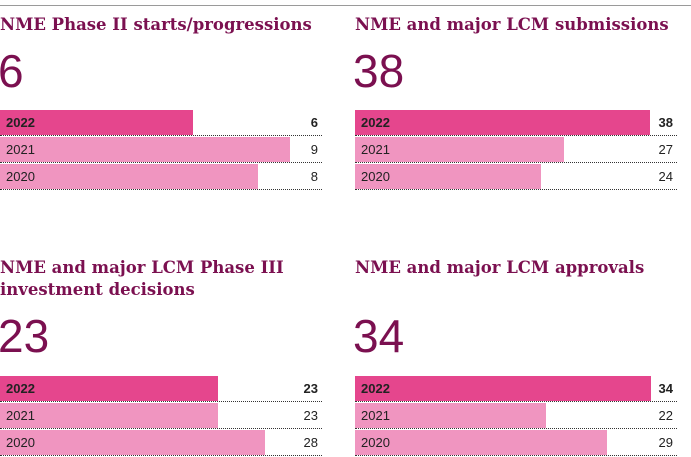  Describe the element at coordinates (379, 71) in the screenshot. I see `headline-number: 38` at that location.